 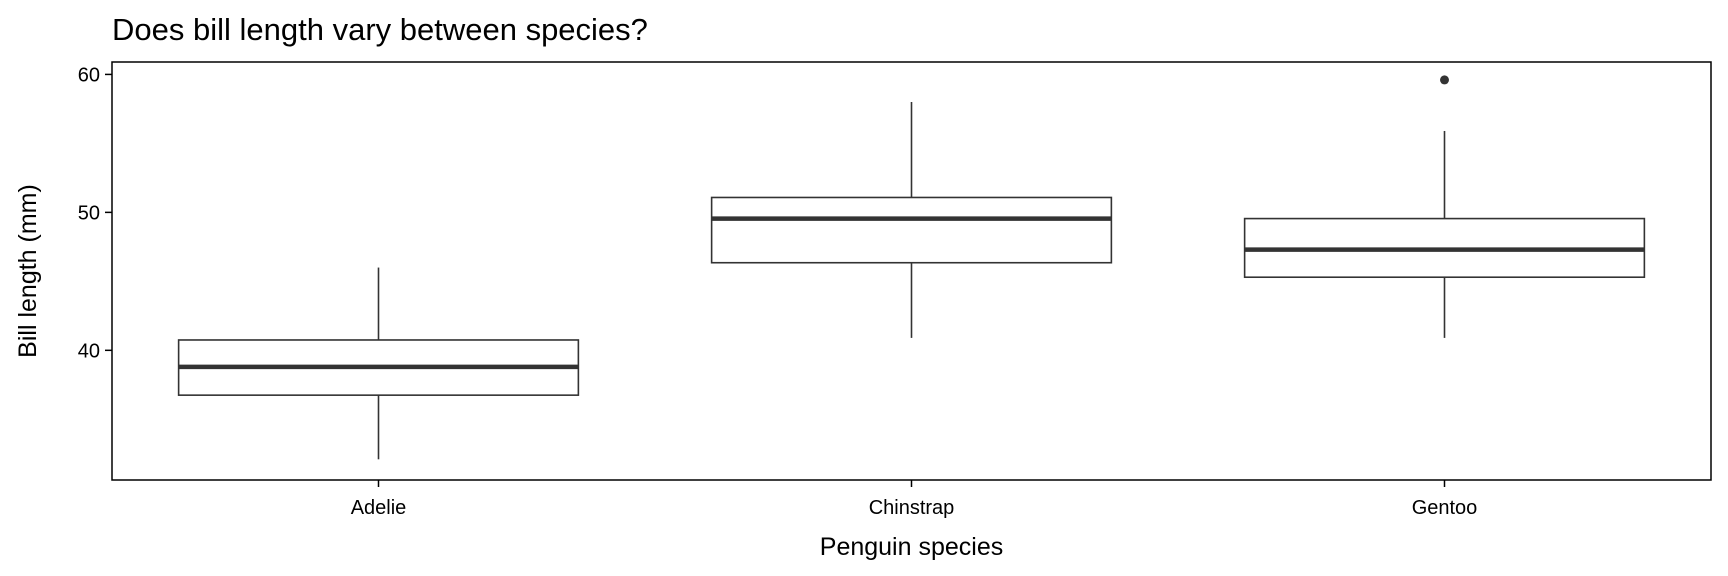 I want to click on outlier-point, so click(x=1444, y=80).